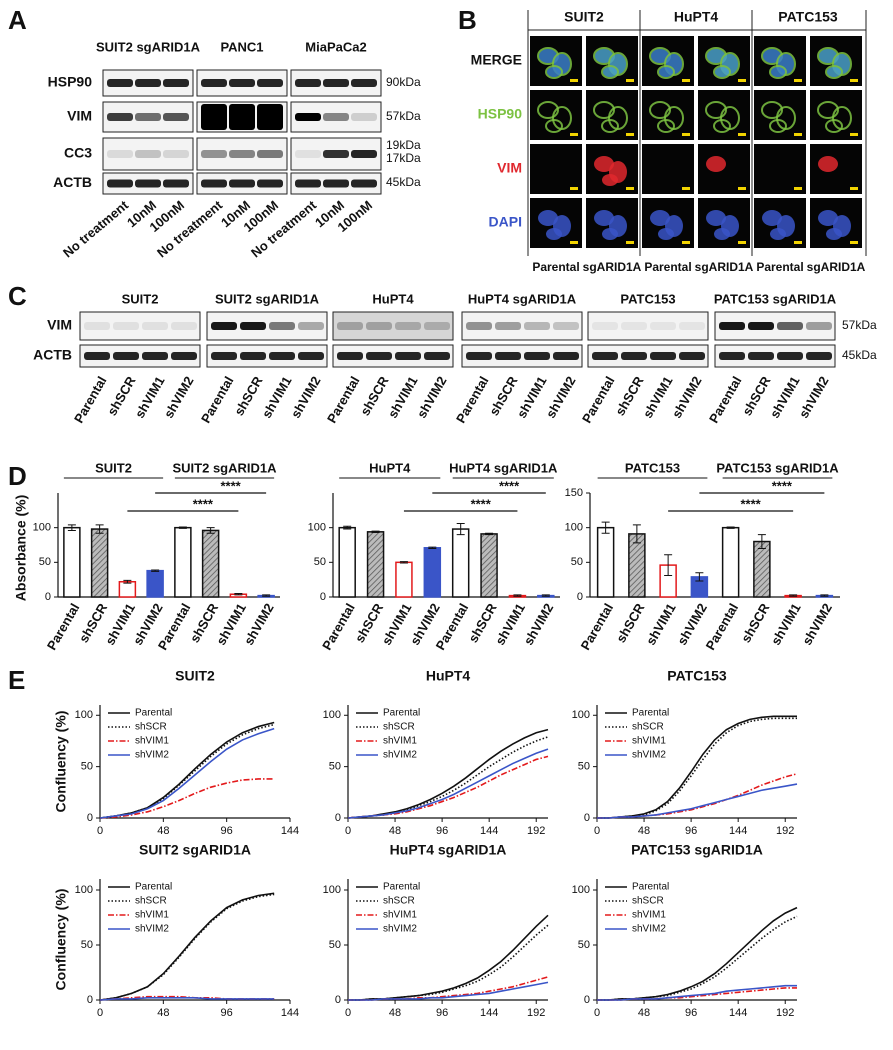  I want to click on group-label: SUIT2 sgARID1A, so click(224, 467).